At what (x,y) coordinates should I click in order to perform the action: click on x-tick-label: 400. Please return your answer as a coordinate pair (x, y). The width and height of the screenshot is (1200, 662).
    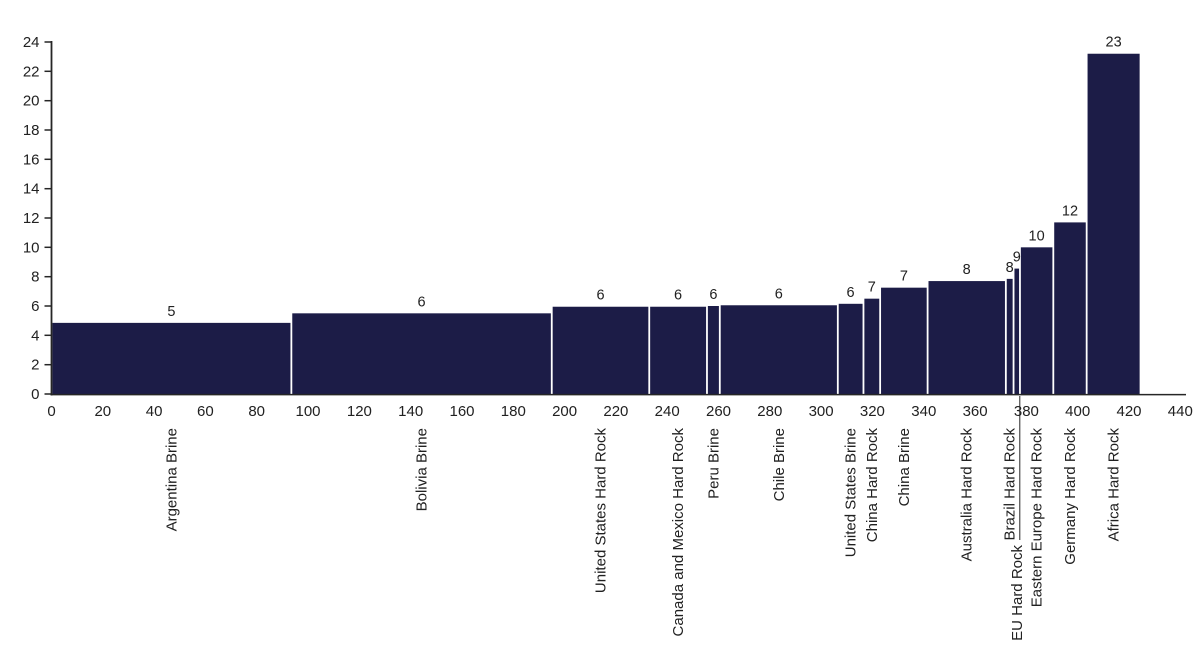
    Looking at the image, I should click on (1077, 411).